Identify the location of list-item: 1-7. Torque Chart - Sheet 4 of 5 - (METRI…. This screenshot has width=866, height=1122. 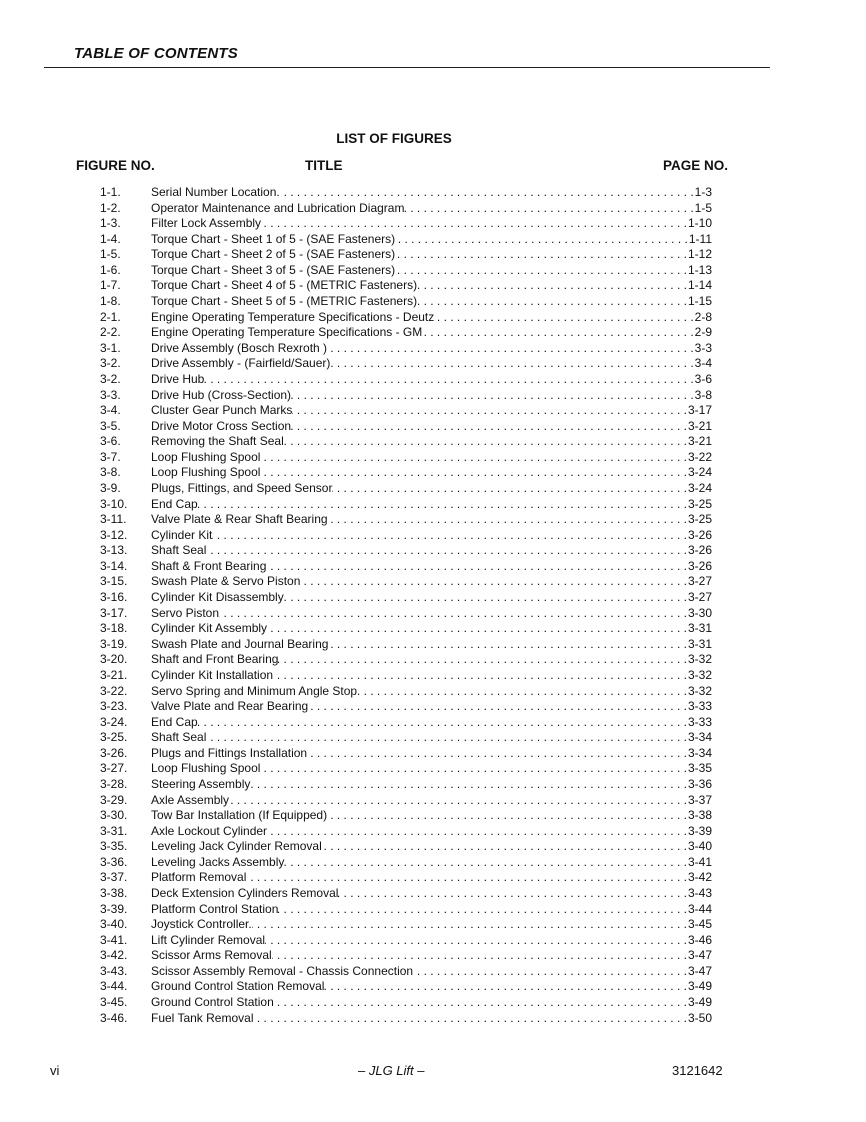
(406, 286).